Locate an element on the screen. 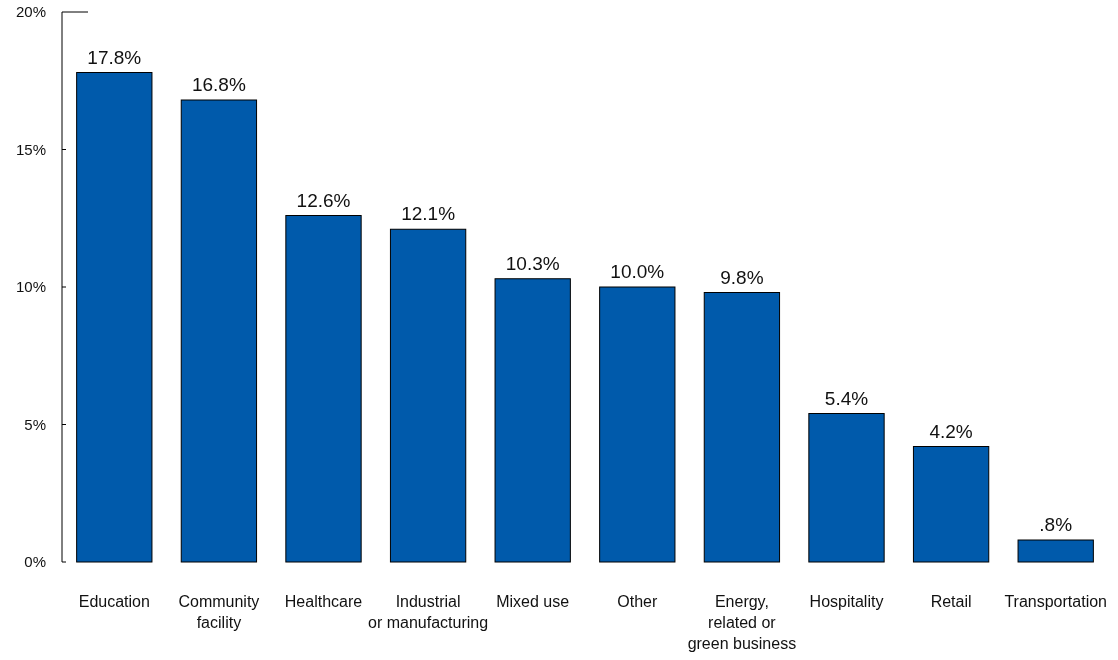 This screenshot has height=660, width=1118. data-label: 16.8% is located at coordinates (218, 84).